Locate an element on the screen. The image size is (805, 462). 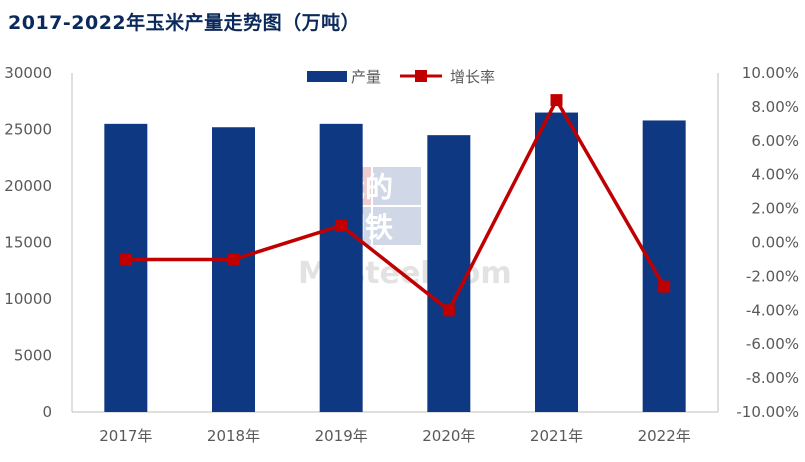
x-tick-label: 2018年 is located at coordinates (233, 436).